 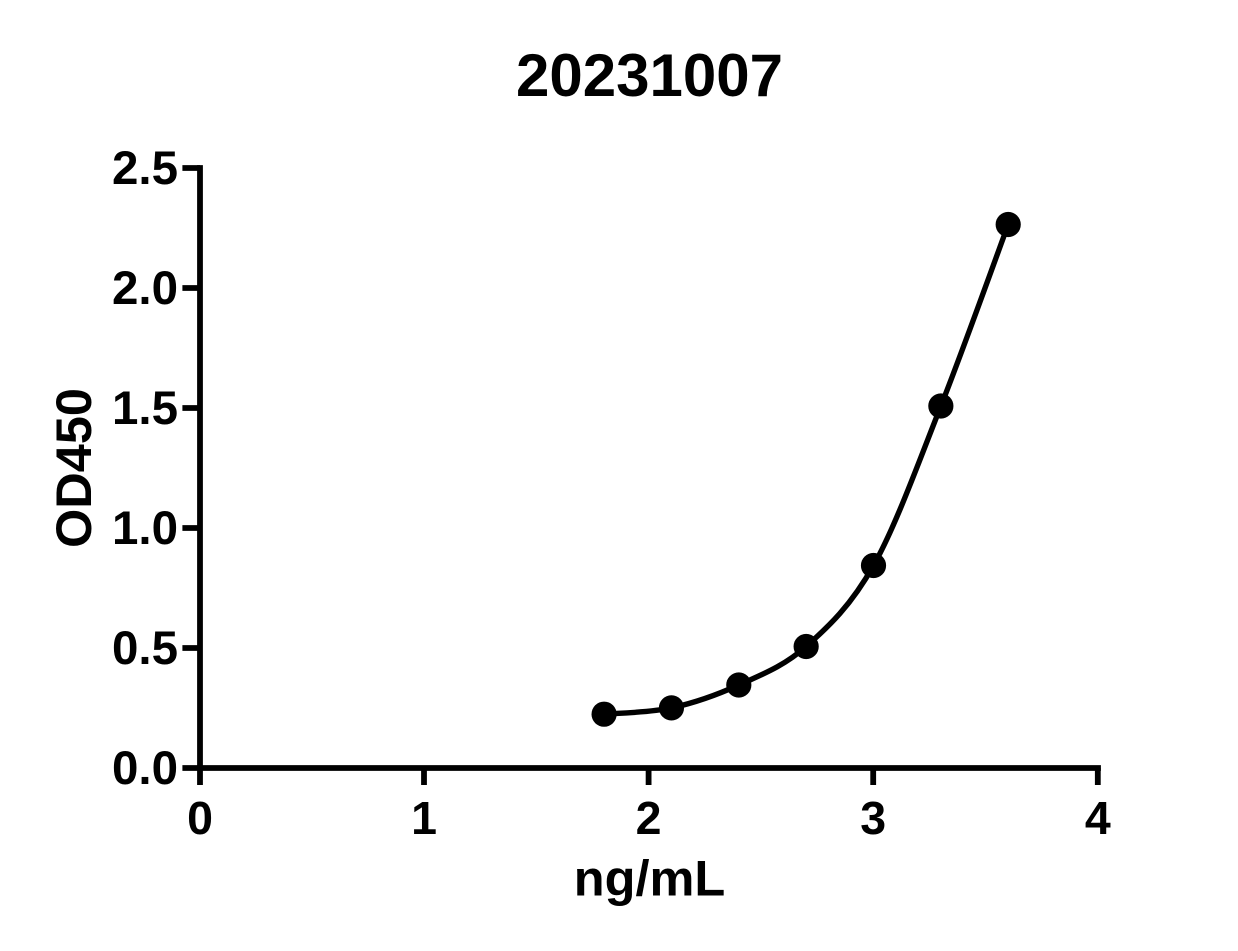 What do you see at coordinates (145, 768) in the screenshot?
I see `svg-text: 0.0` at bounding box center [145, 768].